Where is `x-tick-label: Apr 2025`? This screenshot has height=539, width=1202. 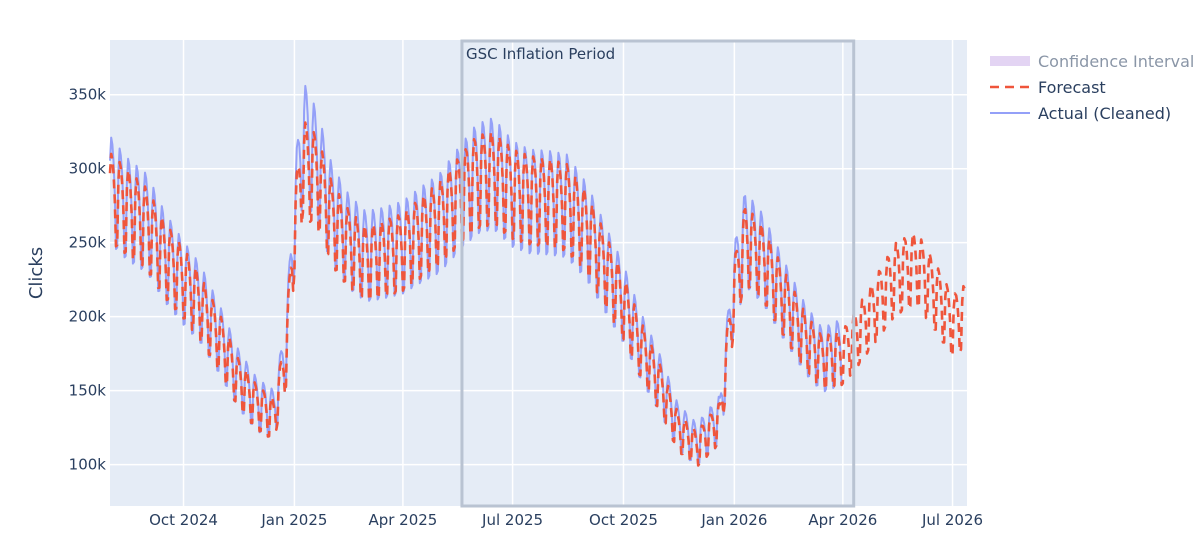
x-tick-label: Apr 2025 is located at coordinates (402, 520).